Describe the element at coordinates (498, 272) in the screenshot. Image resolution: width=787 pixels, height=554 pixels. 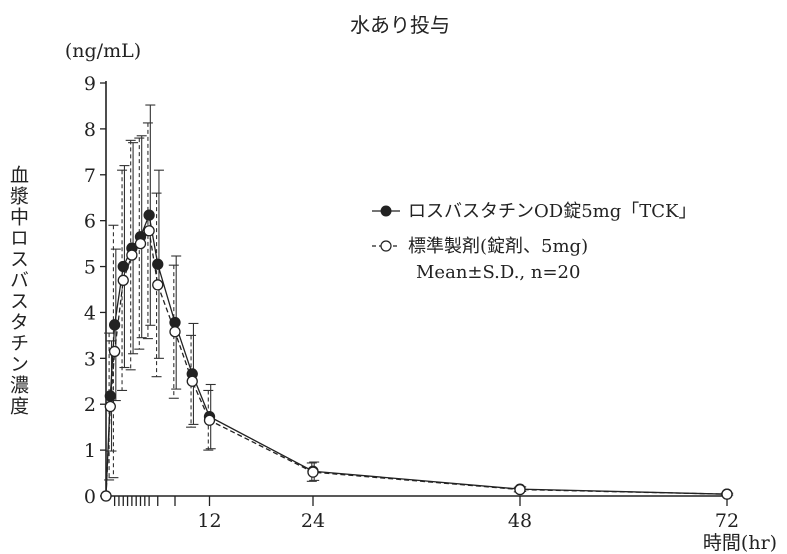
I see `legend-annotation: Mean±S.D., n=20` at that location.